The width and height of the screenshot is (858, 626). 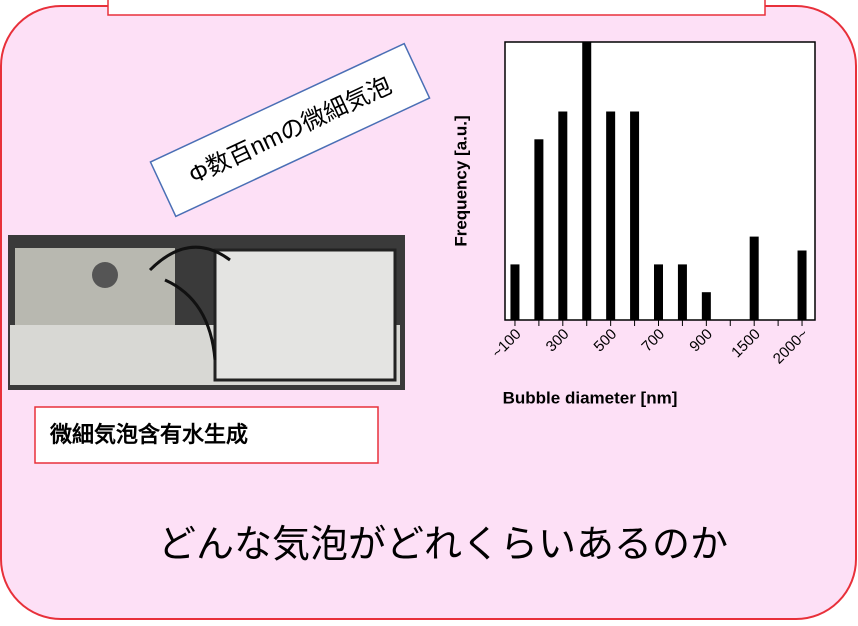 I want to click on photo-caption: 微細気泡含有水生成, so click(x=148, y=434).